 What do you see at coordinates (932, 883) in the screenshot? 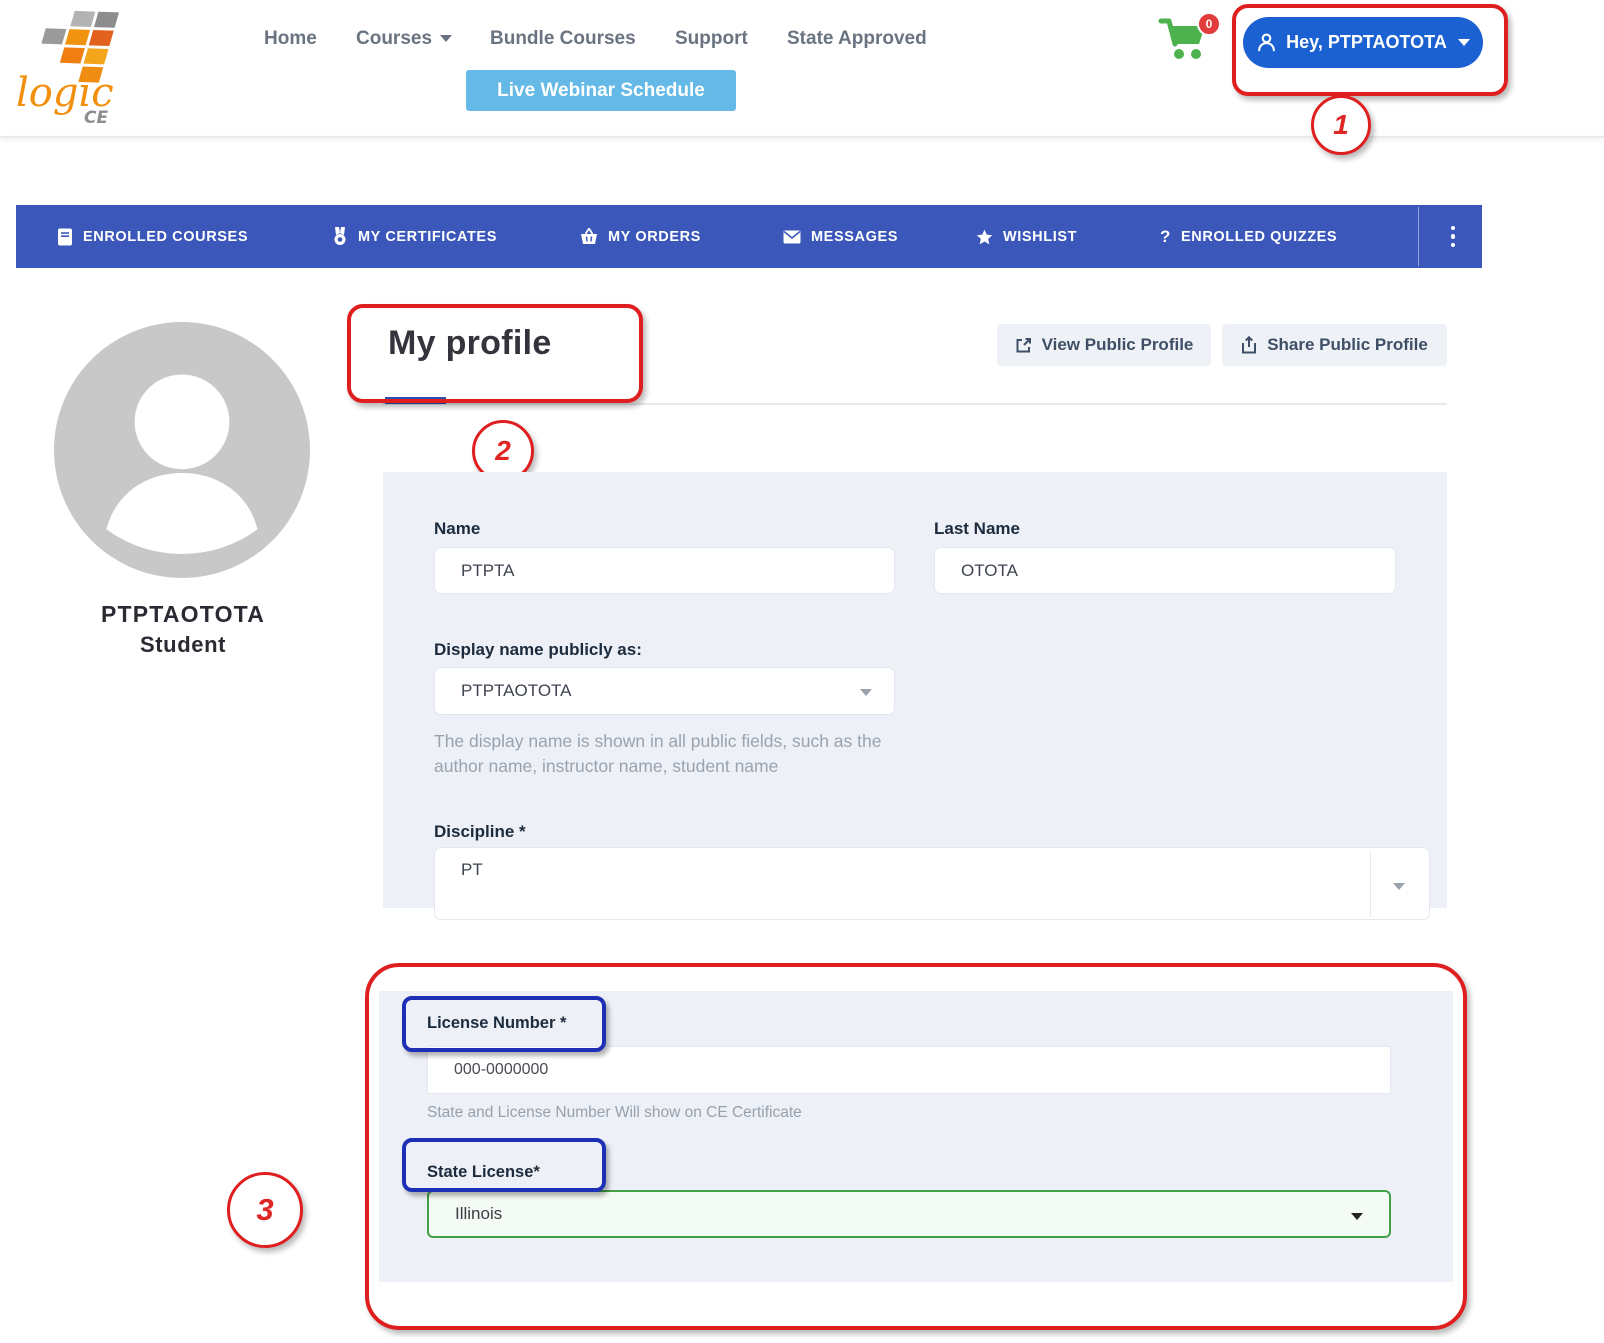
I see `discipline-select: PT` at bounding box center [932, 883].